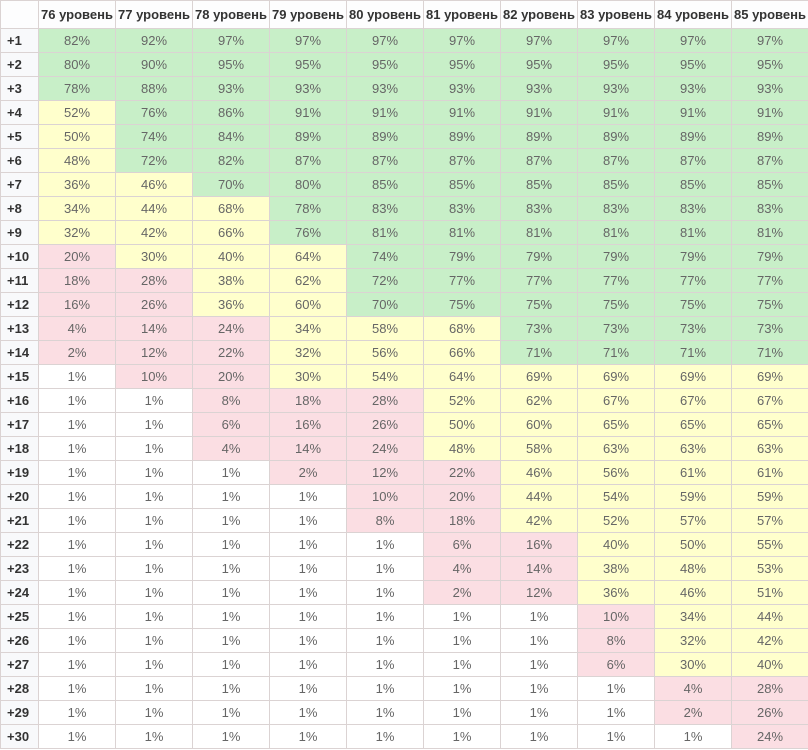  I want to click on rate-cell: 64%, so click(308, 256).